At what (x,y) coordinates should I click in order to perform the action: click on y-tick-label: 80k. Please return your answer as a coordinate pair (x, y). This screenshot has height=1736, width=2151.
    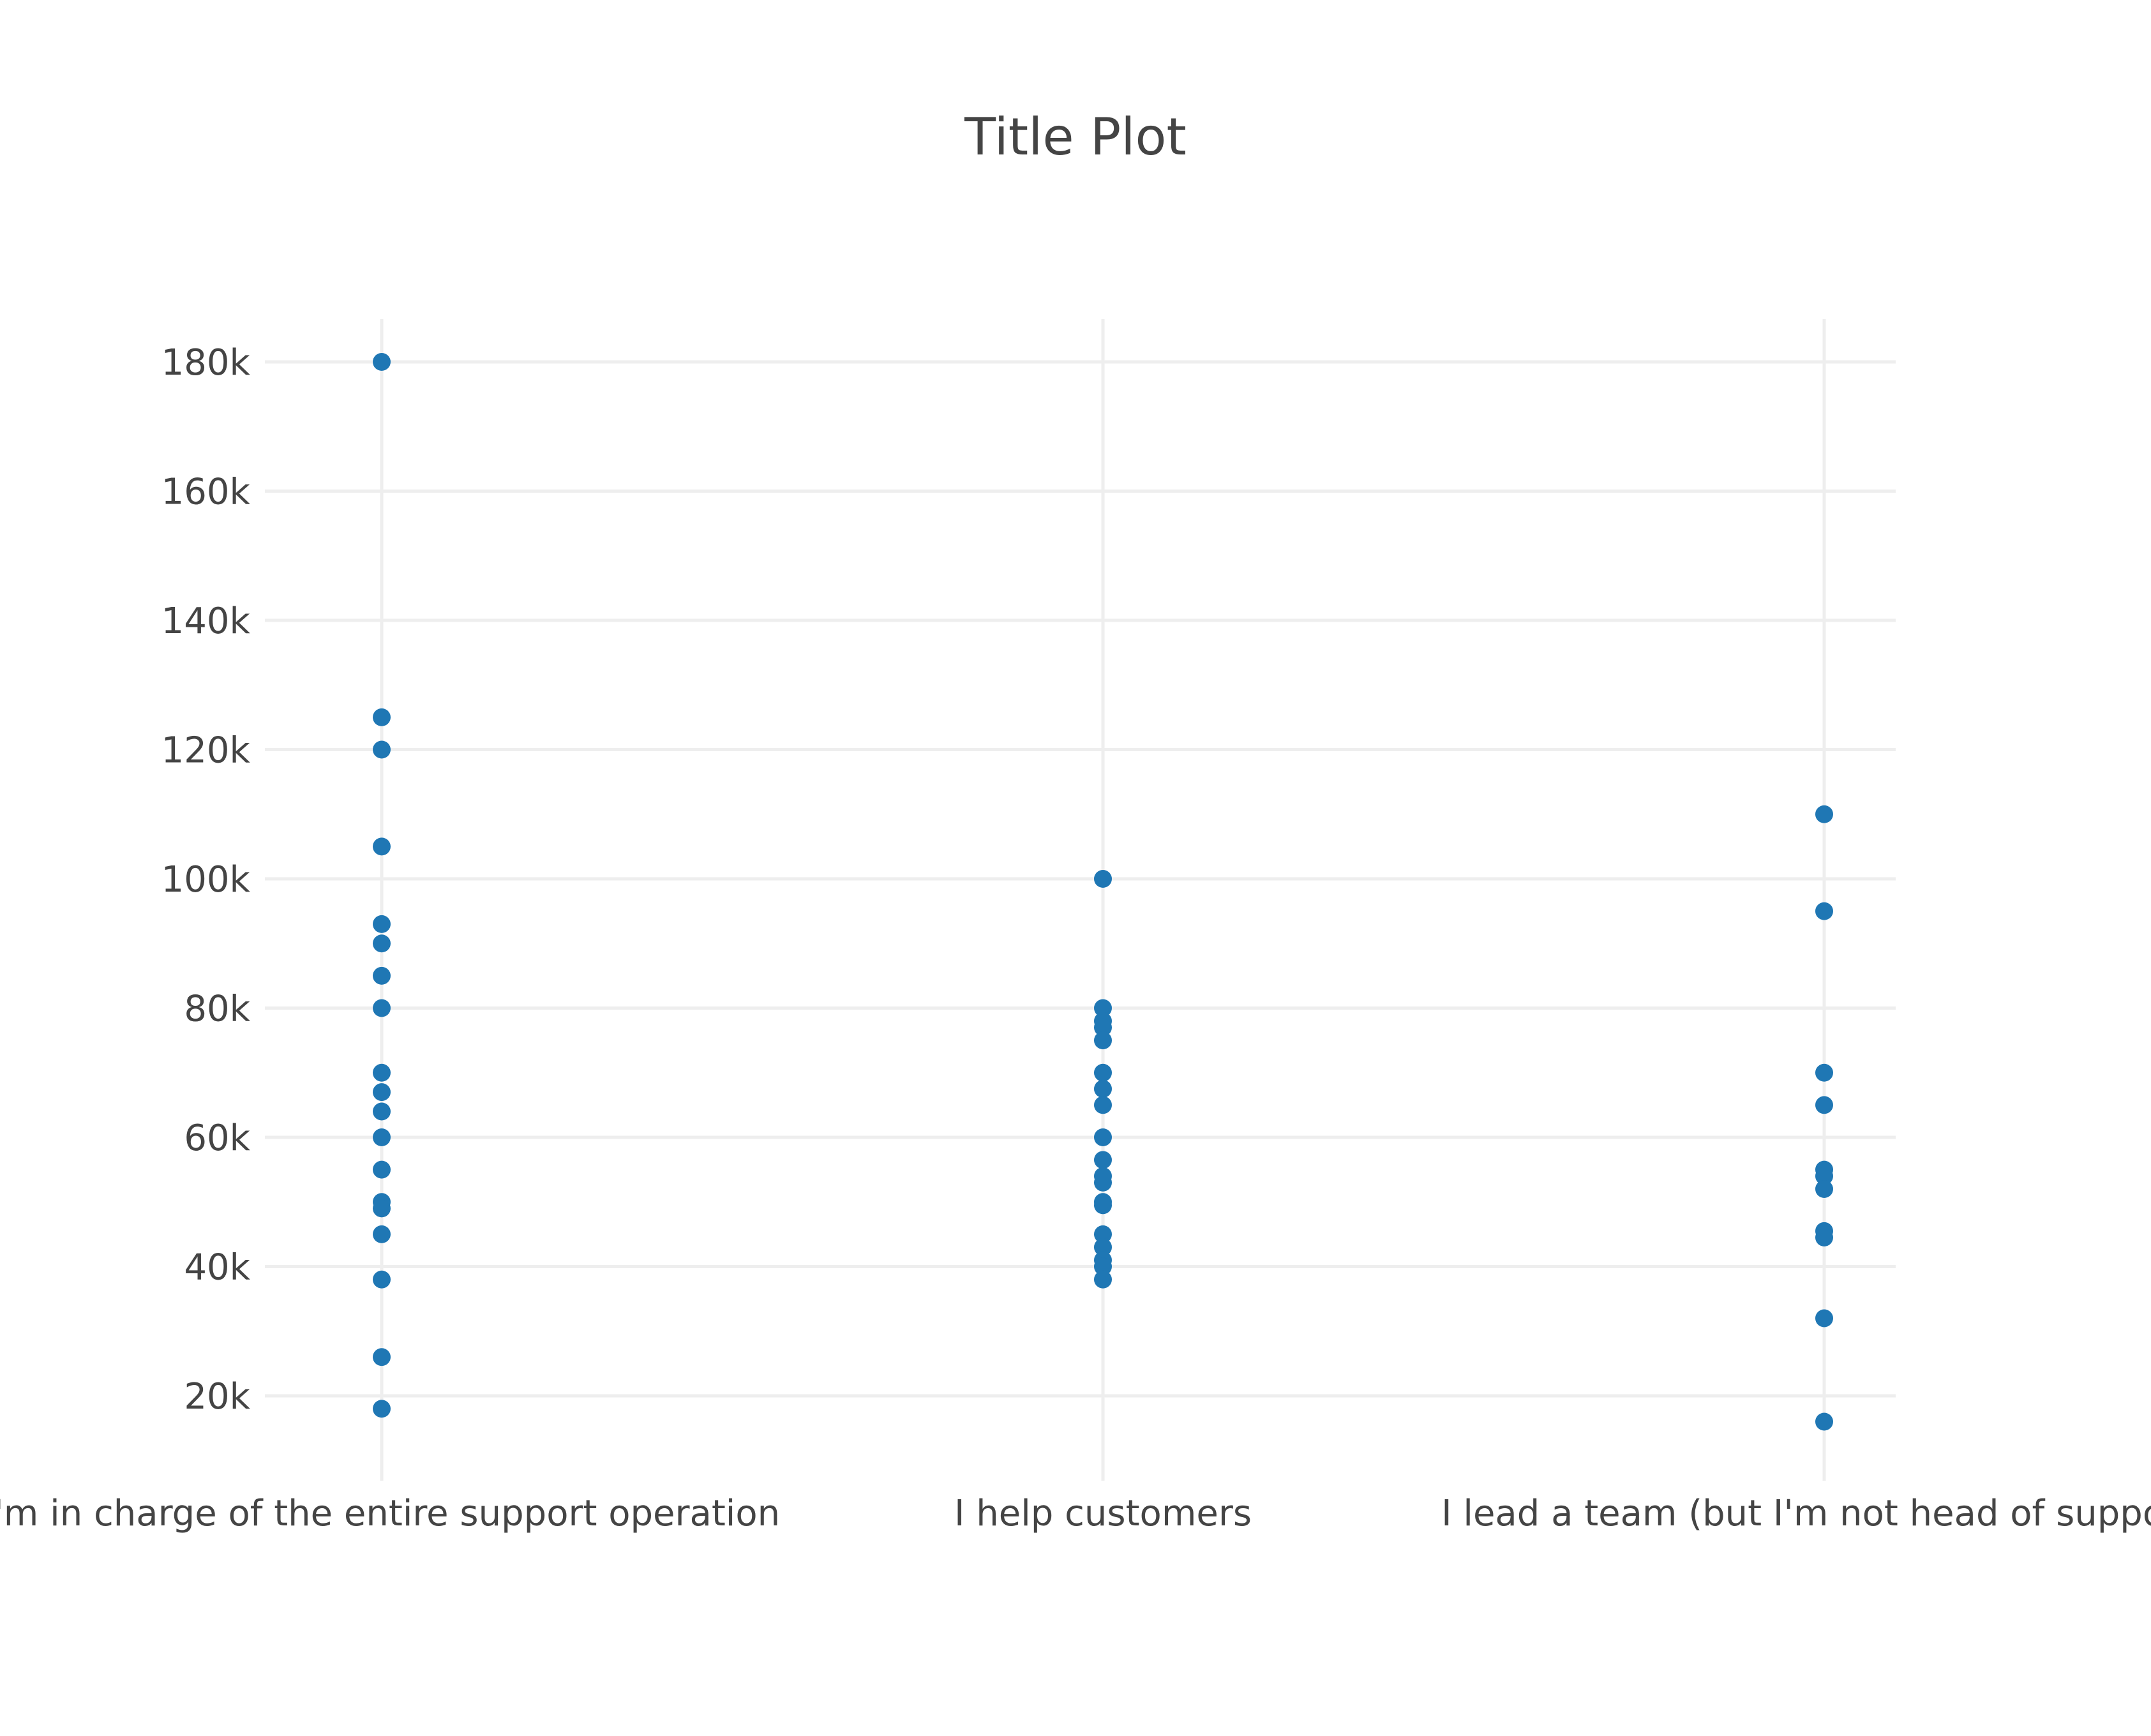
    Looking at the image, I should click on (217, 1009).